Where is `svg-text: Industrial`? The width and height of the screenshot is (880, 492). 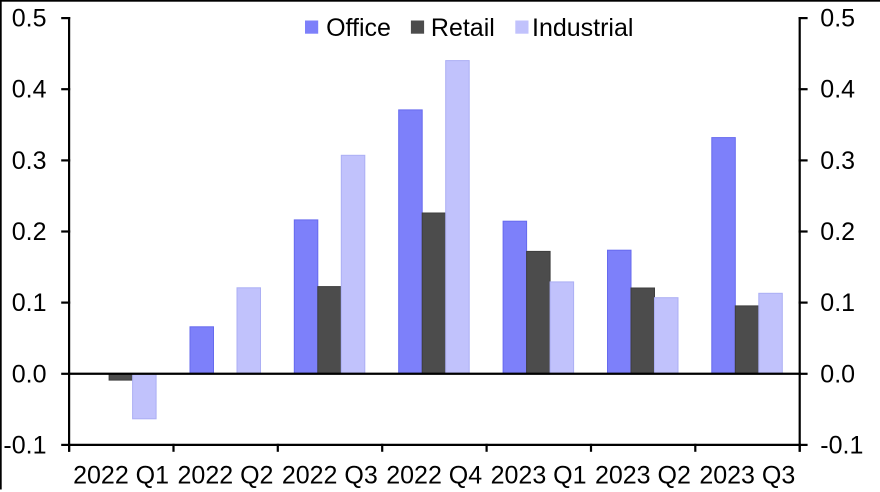 svg-text: Industrial is located at coordinates (582, 28).